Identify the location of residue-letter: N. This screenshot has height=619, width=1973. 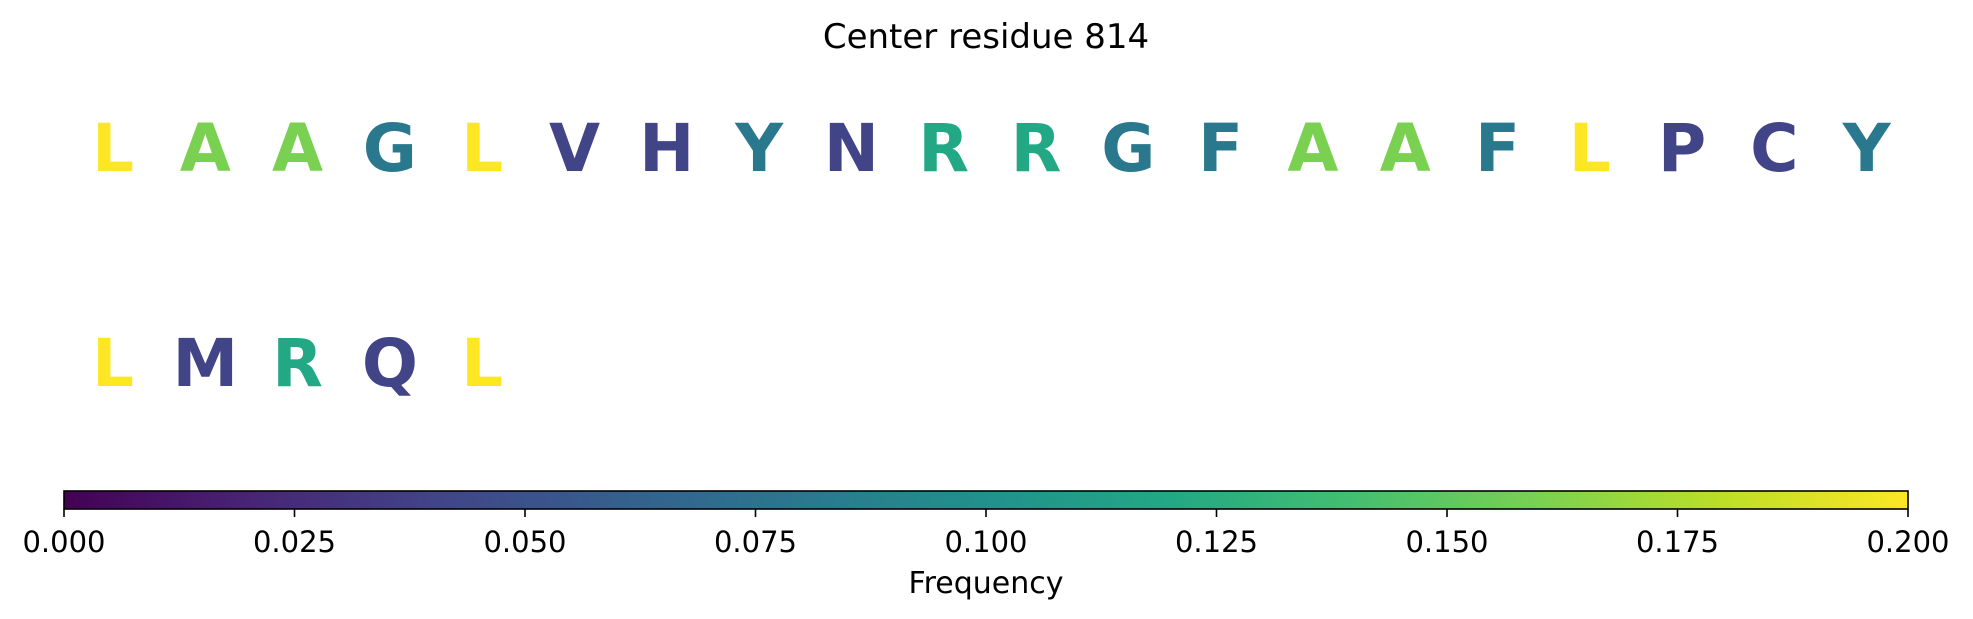
(851, 148).